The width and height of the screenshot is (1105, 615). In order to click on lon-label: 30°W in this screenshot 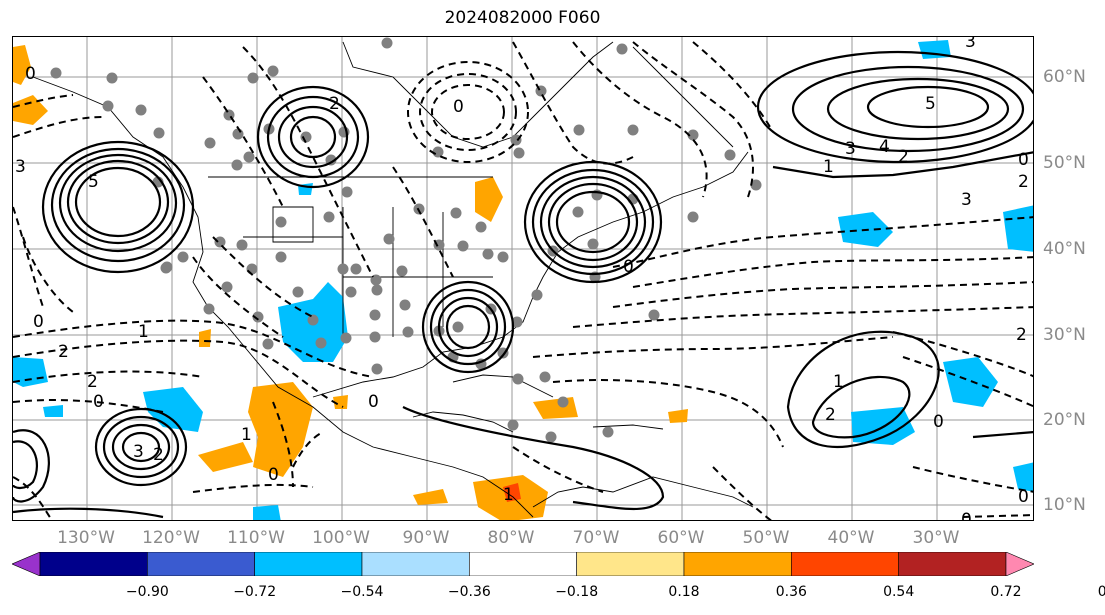, I will do `click(936, 538)`.